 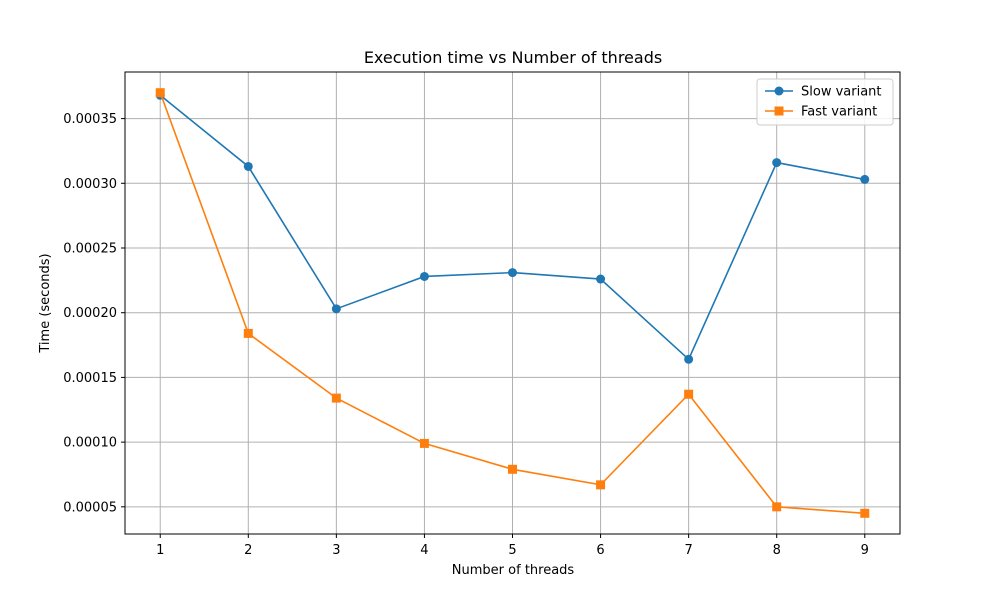 What do you see at coordinates (424, 550) in the screenshot?
I see `x-tick-label: 4` at bounding box center [424, 550].